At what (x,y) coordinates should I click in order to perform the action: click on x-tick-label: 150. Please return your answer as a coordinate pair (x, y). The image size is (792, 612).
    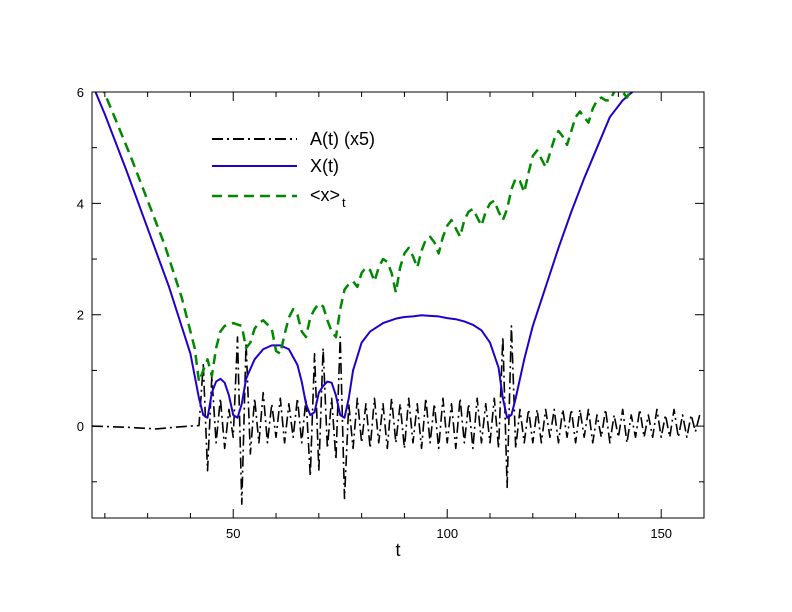
    Looking at the image, I should click on (661, 533).